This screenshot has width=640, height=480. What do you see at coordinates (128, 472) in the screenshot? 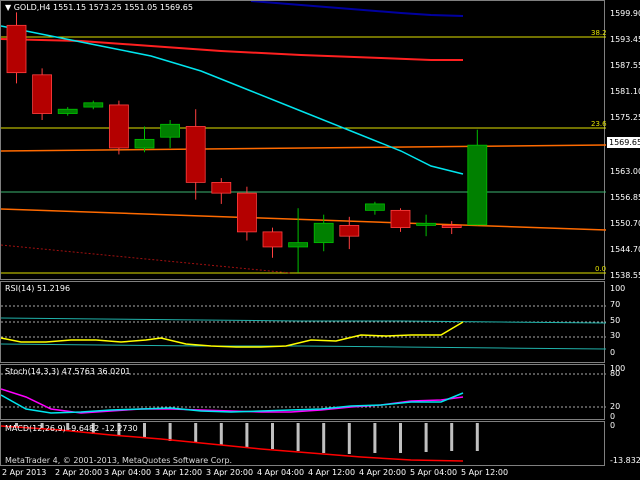
I see `time-tick: 3 Apr 04:00` at bounding box center [128, 472].